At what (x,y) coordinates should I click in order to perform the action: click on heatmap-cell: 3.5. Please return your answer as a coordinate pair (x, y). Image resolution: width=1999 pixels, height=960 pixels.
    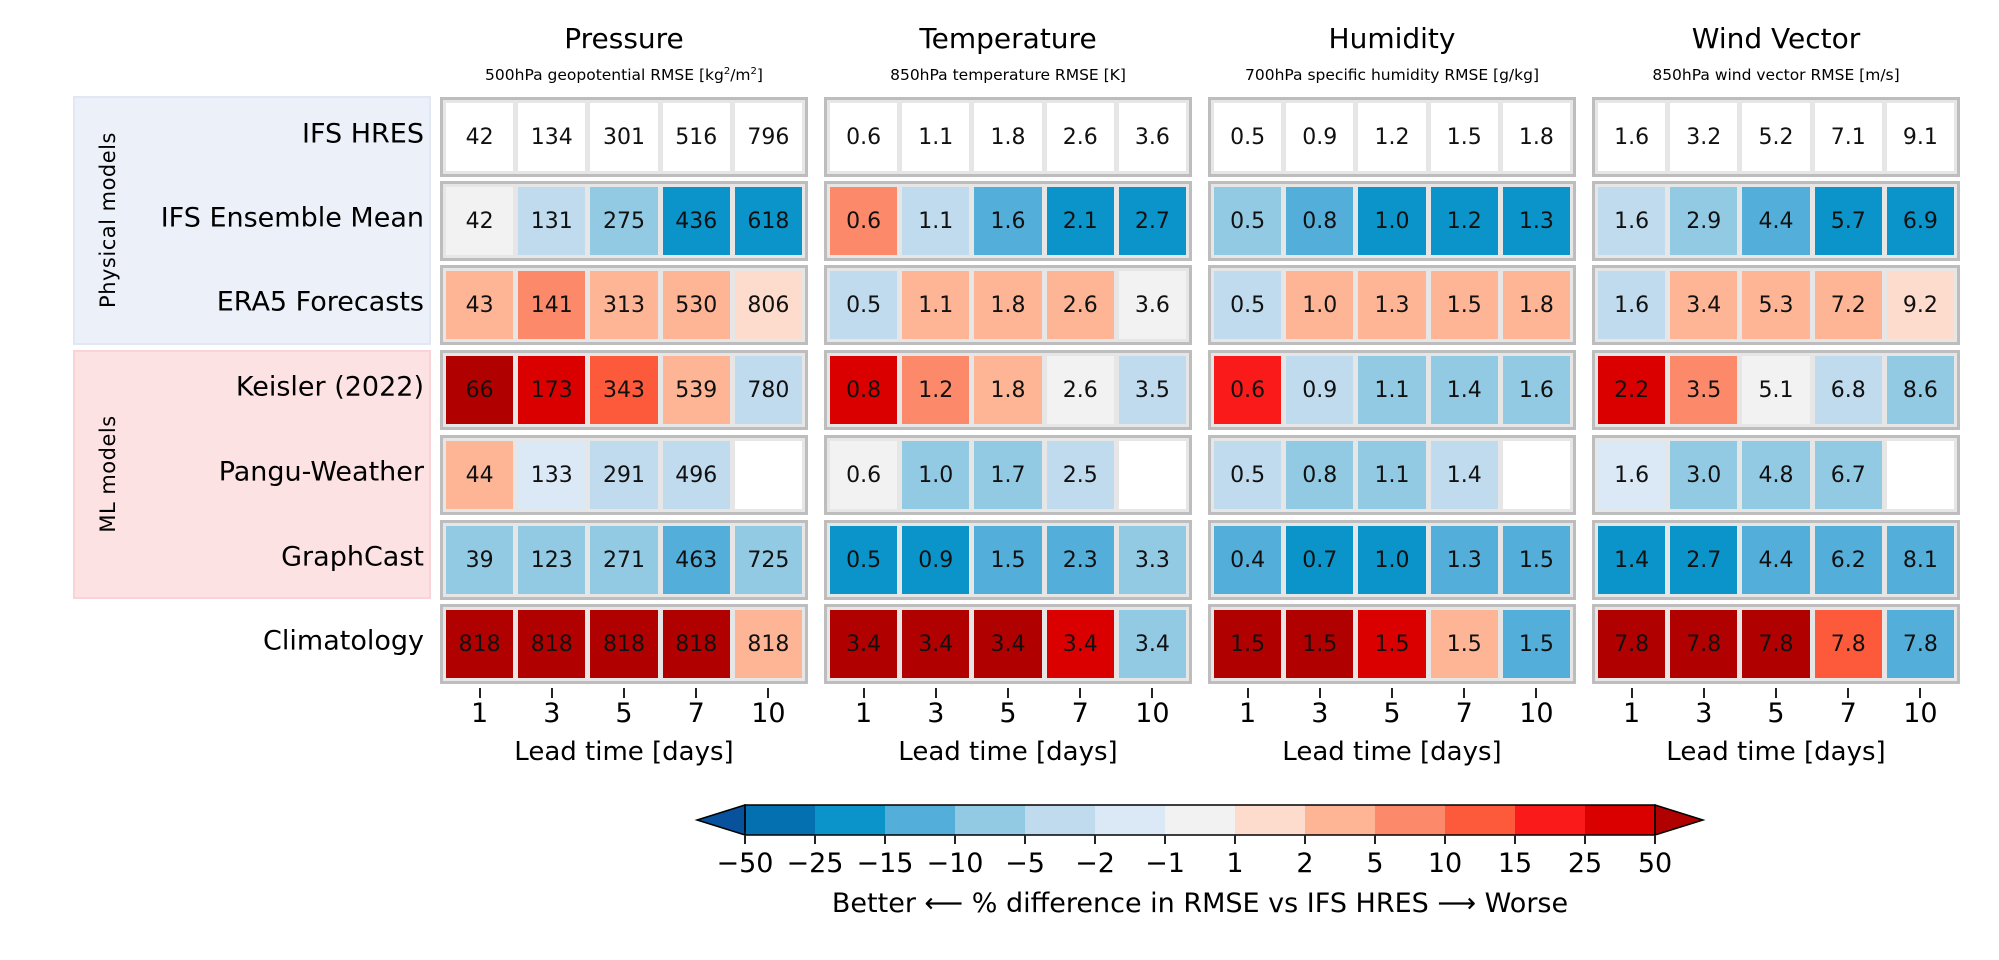
    Looking at the image, I should click on (1704, 390).